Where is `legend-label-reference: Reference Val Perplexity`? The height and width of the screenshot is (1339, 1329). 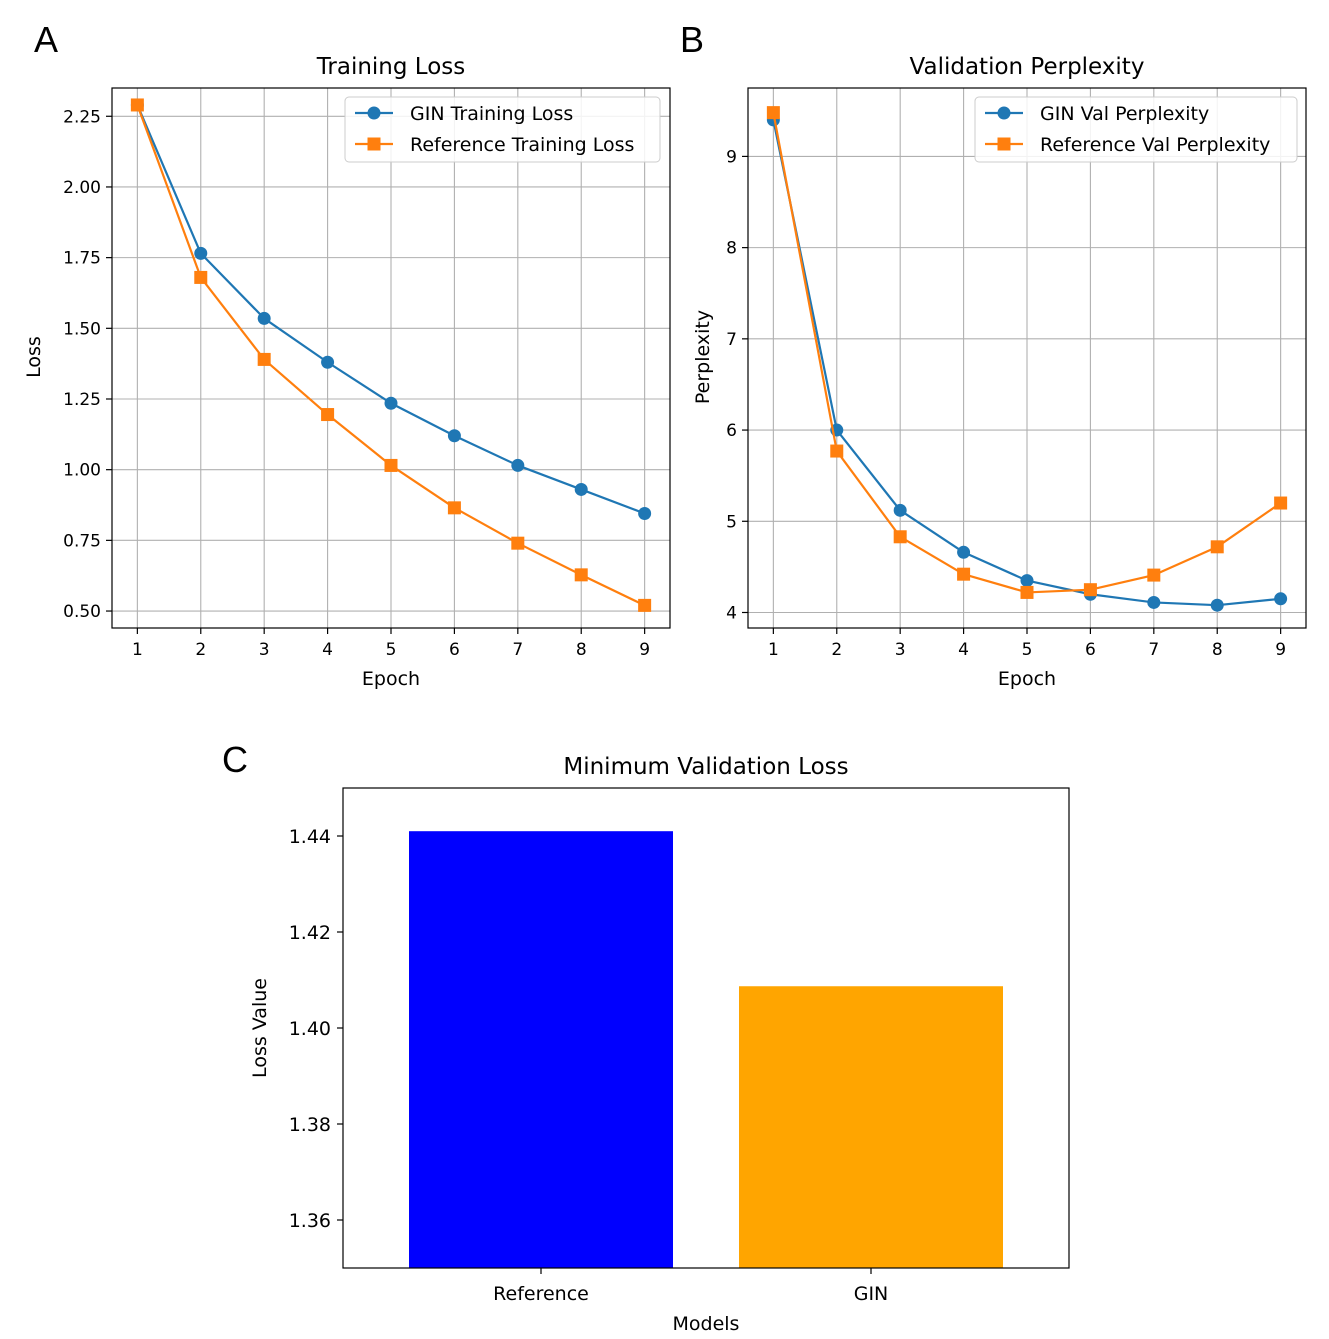
legend-label-reference: Reference Val Perplexity is located at coordinates (1155, 145).